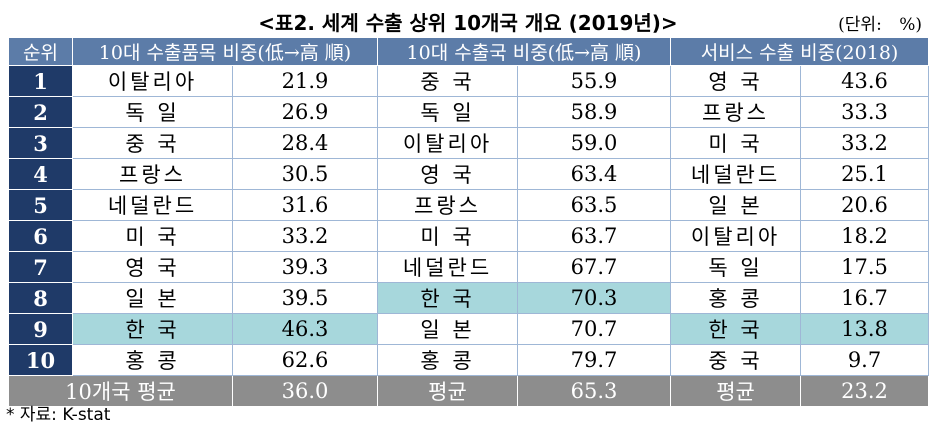 Image resolution: width=936 pixels, height=427 pixels. What do you see at coordinates (594, 143) in the screenshot?
I see `value-cell: 59.0` at bounding box center [594, 143].